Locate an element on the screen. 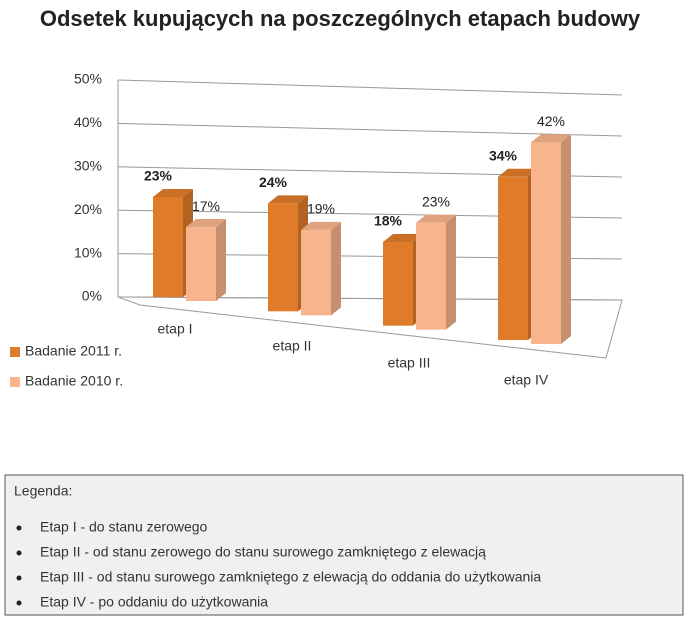  value-label: 24% is located at coordinates (273, 182).